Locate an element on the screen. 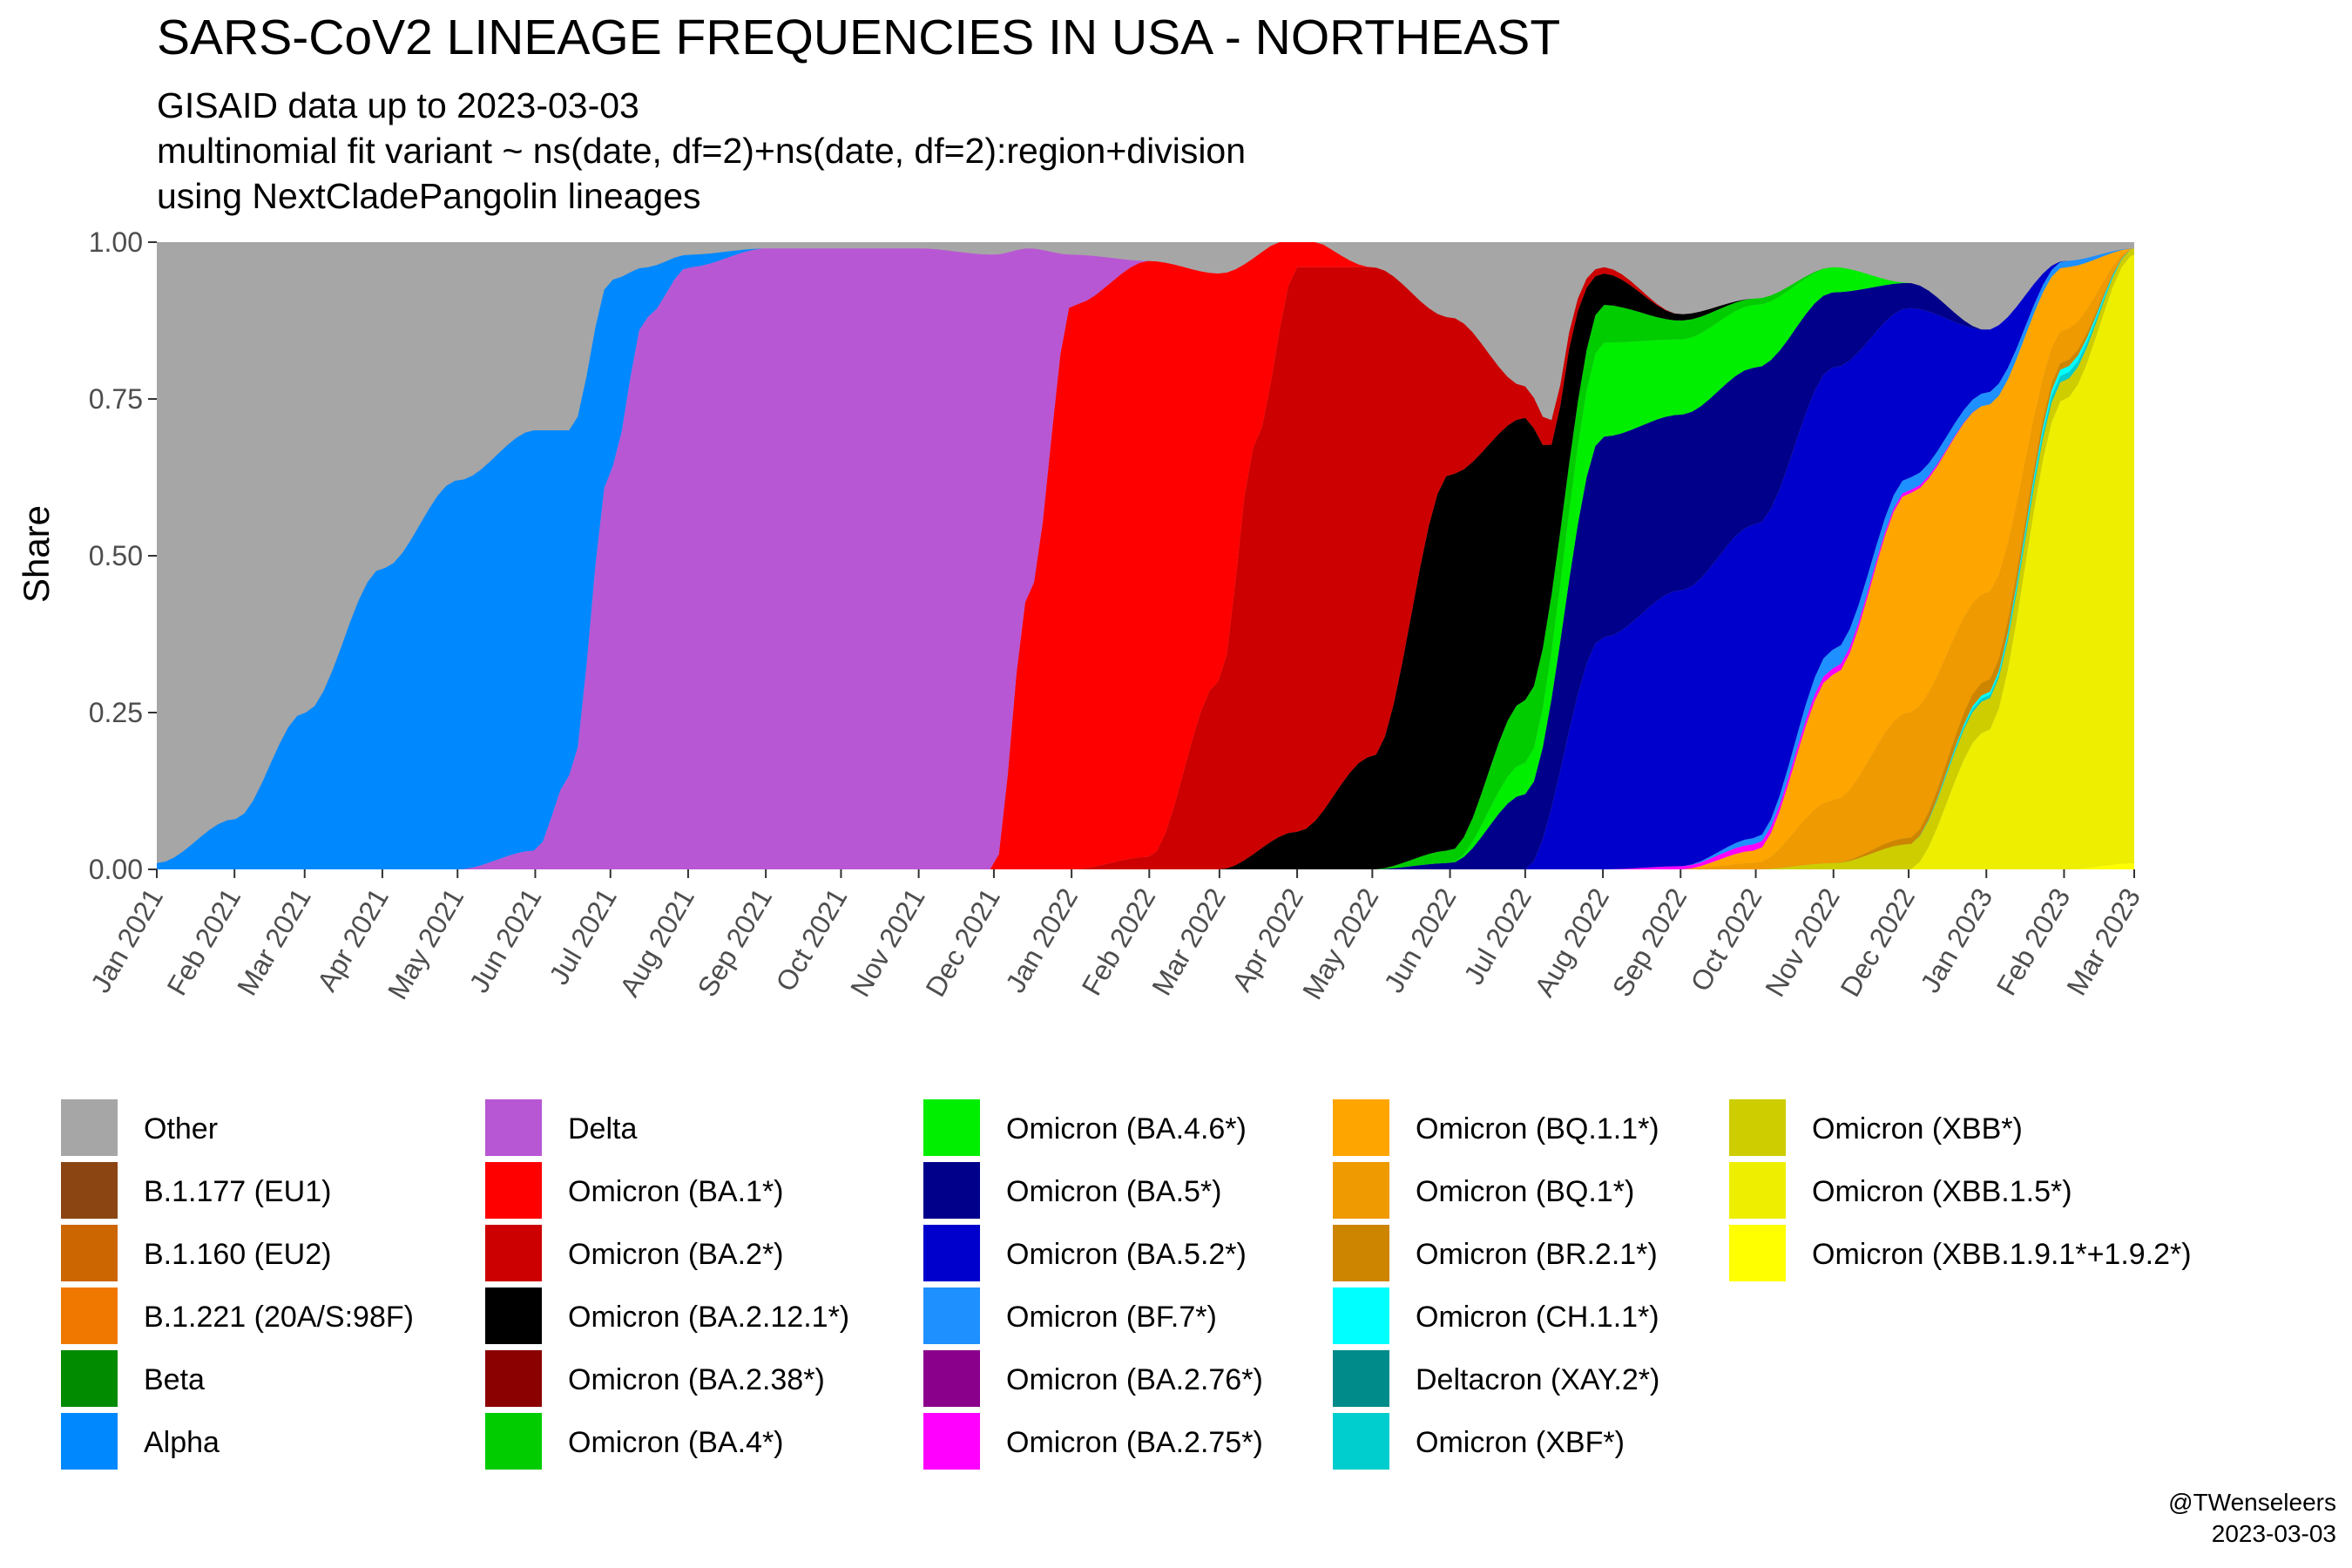 The width and height of the screenshot is (2352, 1568). legend-swatch-omicron-xbb is located at coordinates (1757, 1127).